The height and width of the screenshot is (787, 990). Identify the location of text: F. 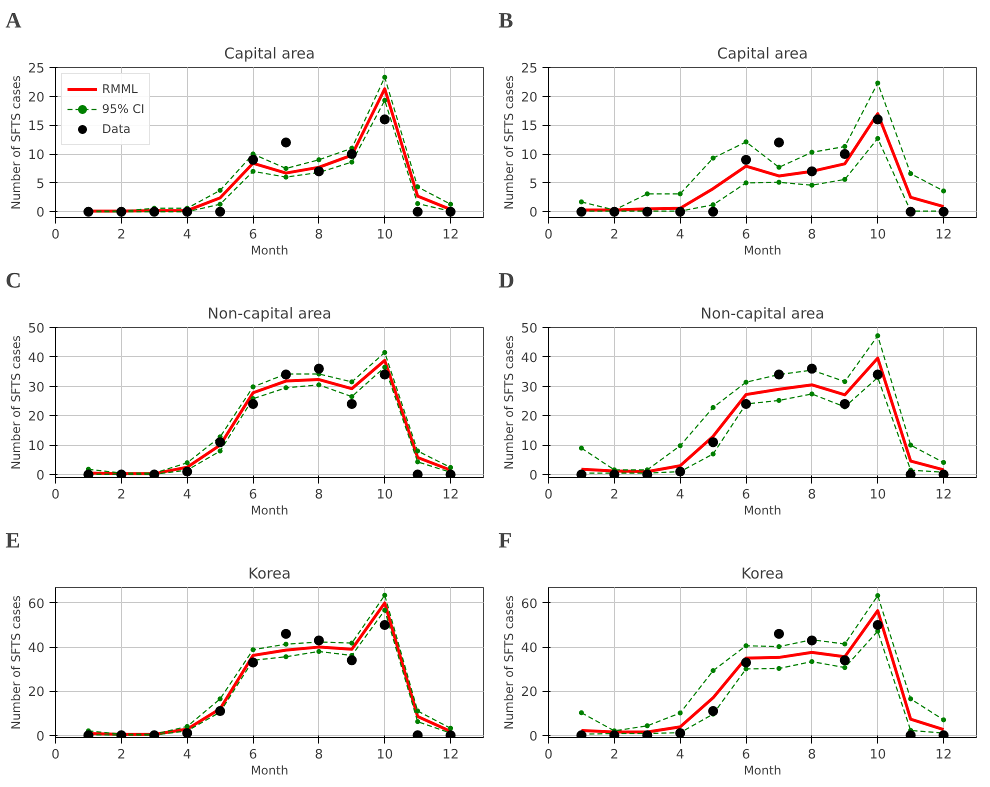
(505, 540).